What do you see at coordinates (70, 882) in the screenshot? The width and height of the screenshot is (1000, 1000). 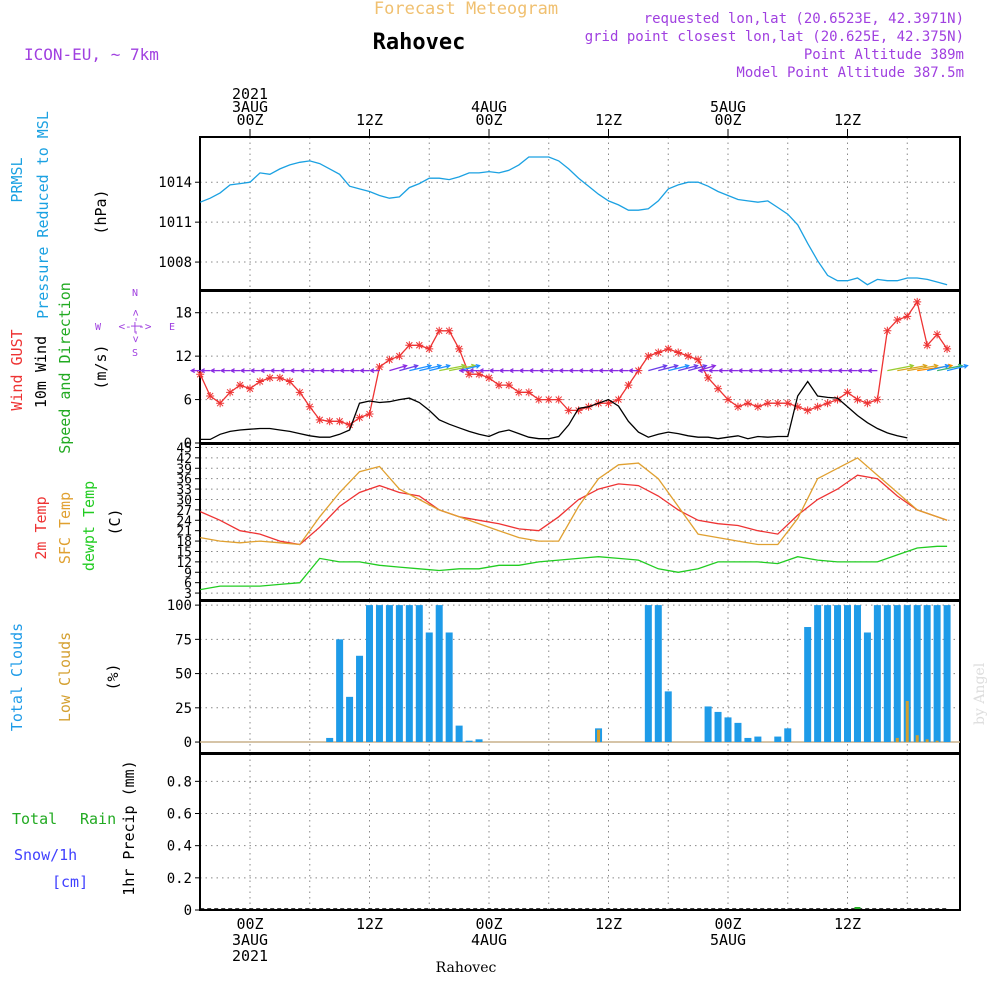 I see `precip-snow-unit: [cm]` at bounding box center [70, 882].